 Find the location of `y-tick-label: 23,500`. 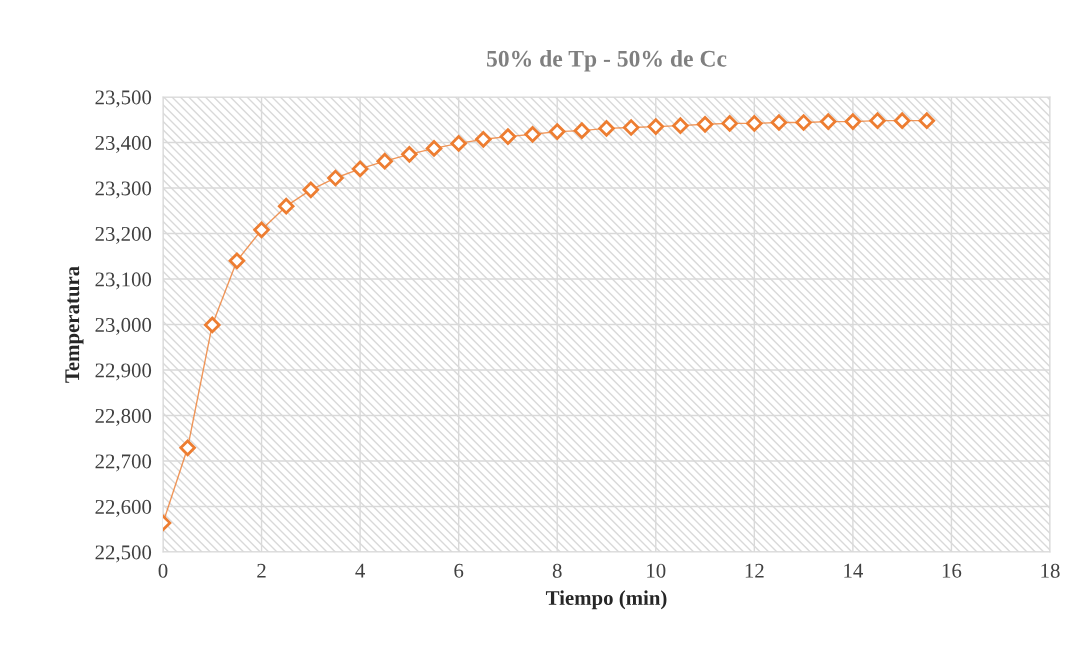

y-tick-label: 23,500 is located at coordinates (123, 99).